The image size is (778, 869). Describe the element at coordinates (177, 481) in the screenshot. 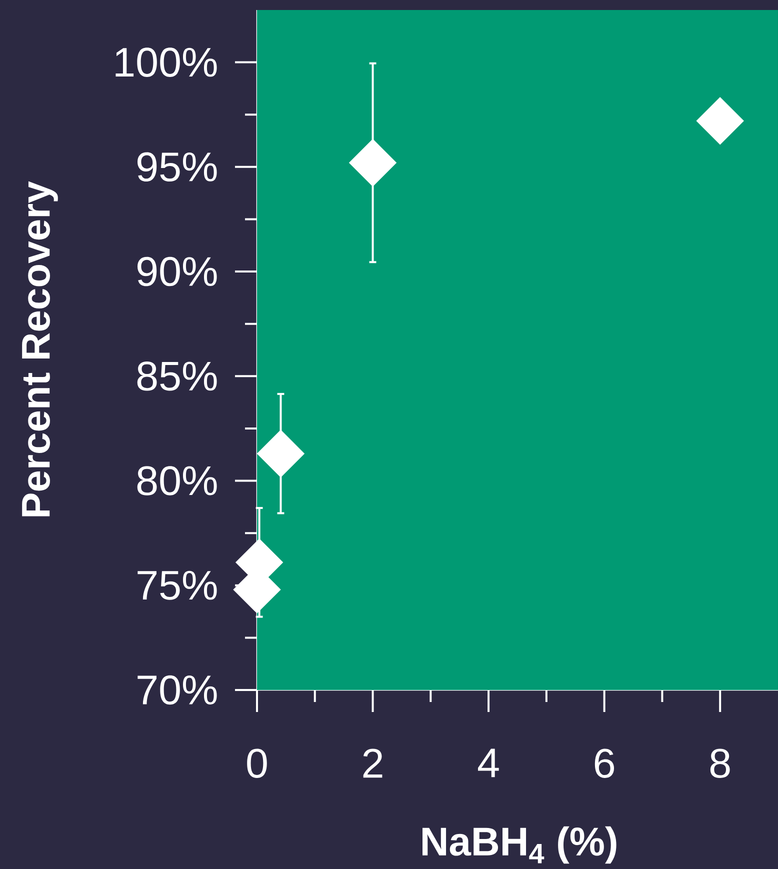

I see `y-tick-label: 80%` at that location.